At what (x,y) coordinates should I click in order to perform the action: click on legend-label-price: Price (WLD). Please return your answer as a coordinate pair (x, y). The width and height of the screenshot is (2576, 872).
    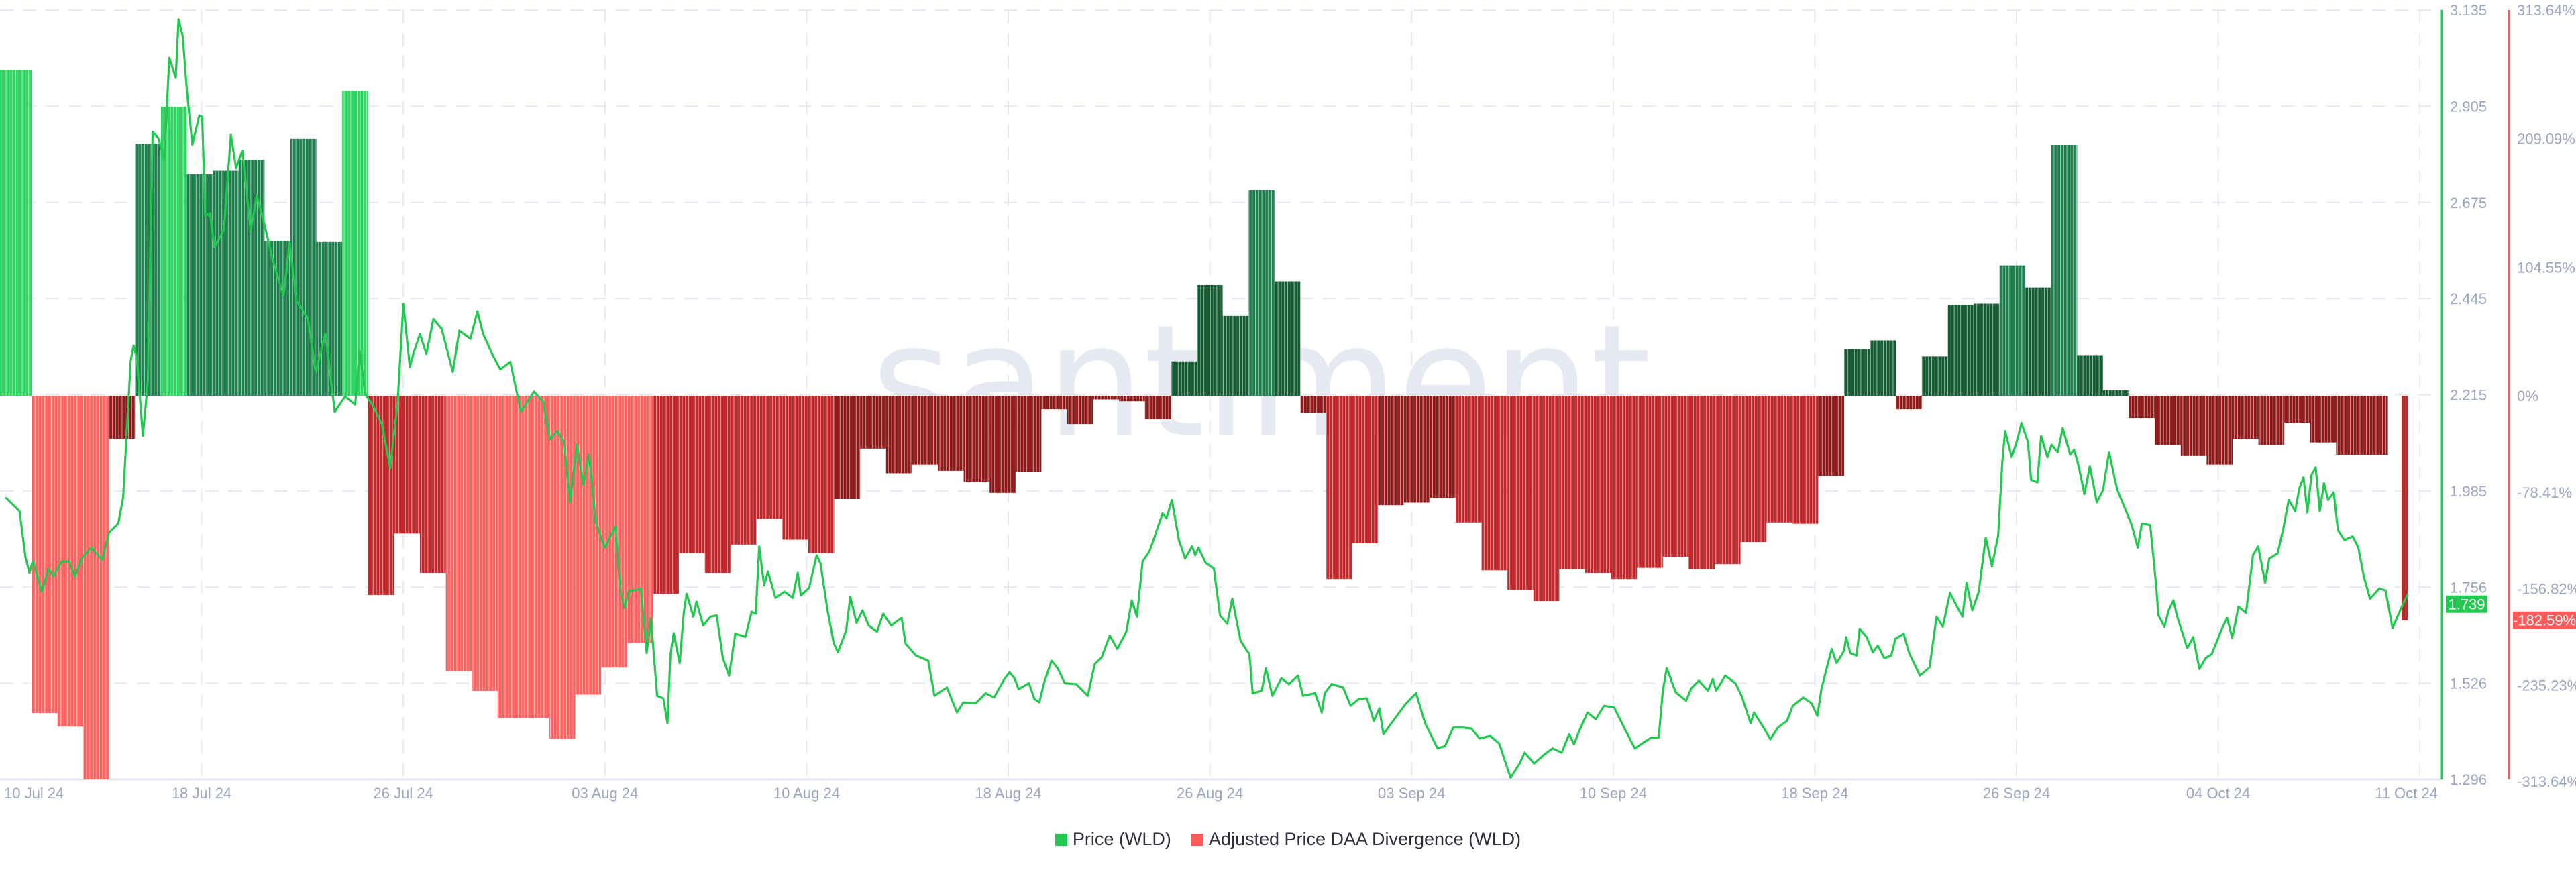
    Looking at the image, I should click on (1121, 839).